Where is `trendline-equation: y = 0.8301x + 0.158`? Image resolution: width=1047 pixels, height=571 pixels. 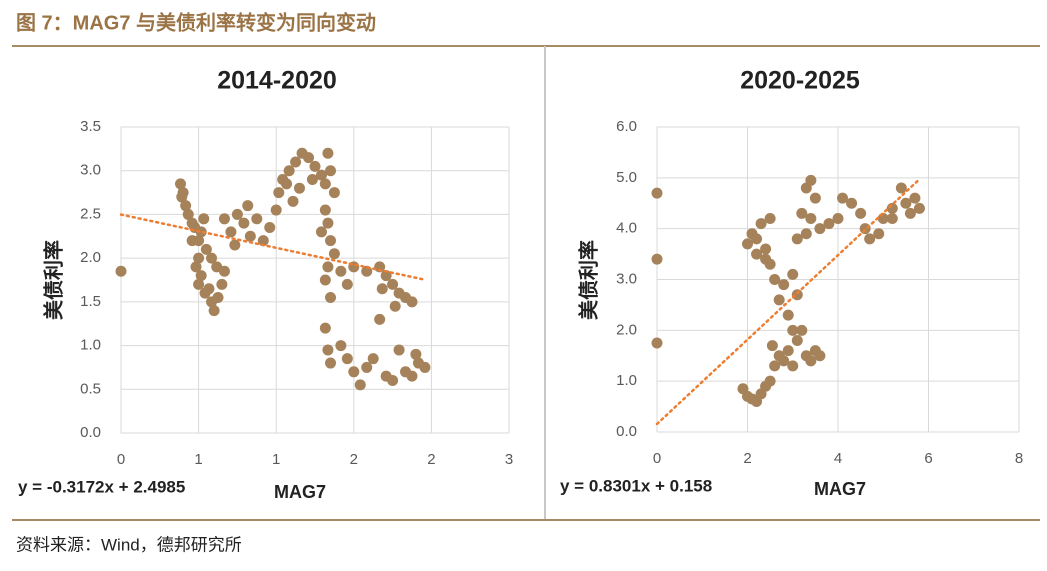
trendline-equation: y = 0.8301x + 0.158 is located at coordinates (636, 485).